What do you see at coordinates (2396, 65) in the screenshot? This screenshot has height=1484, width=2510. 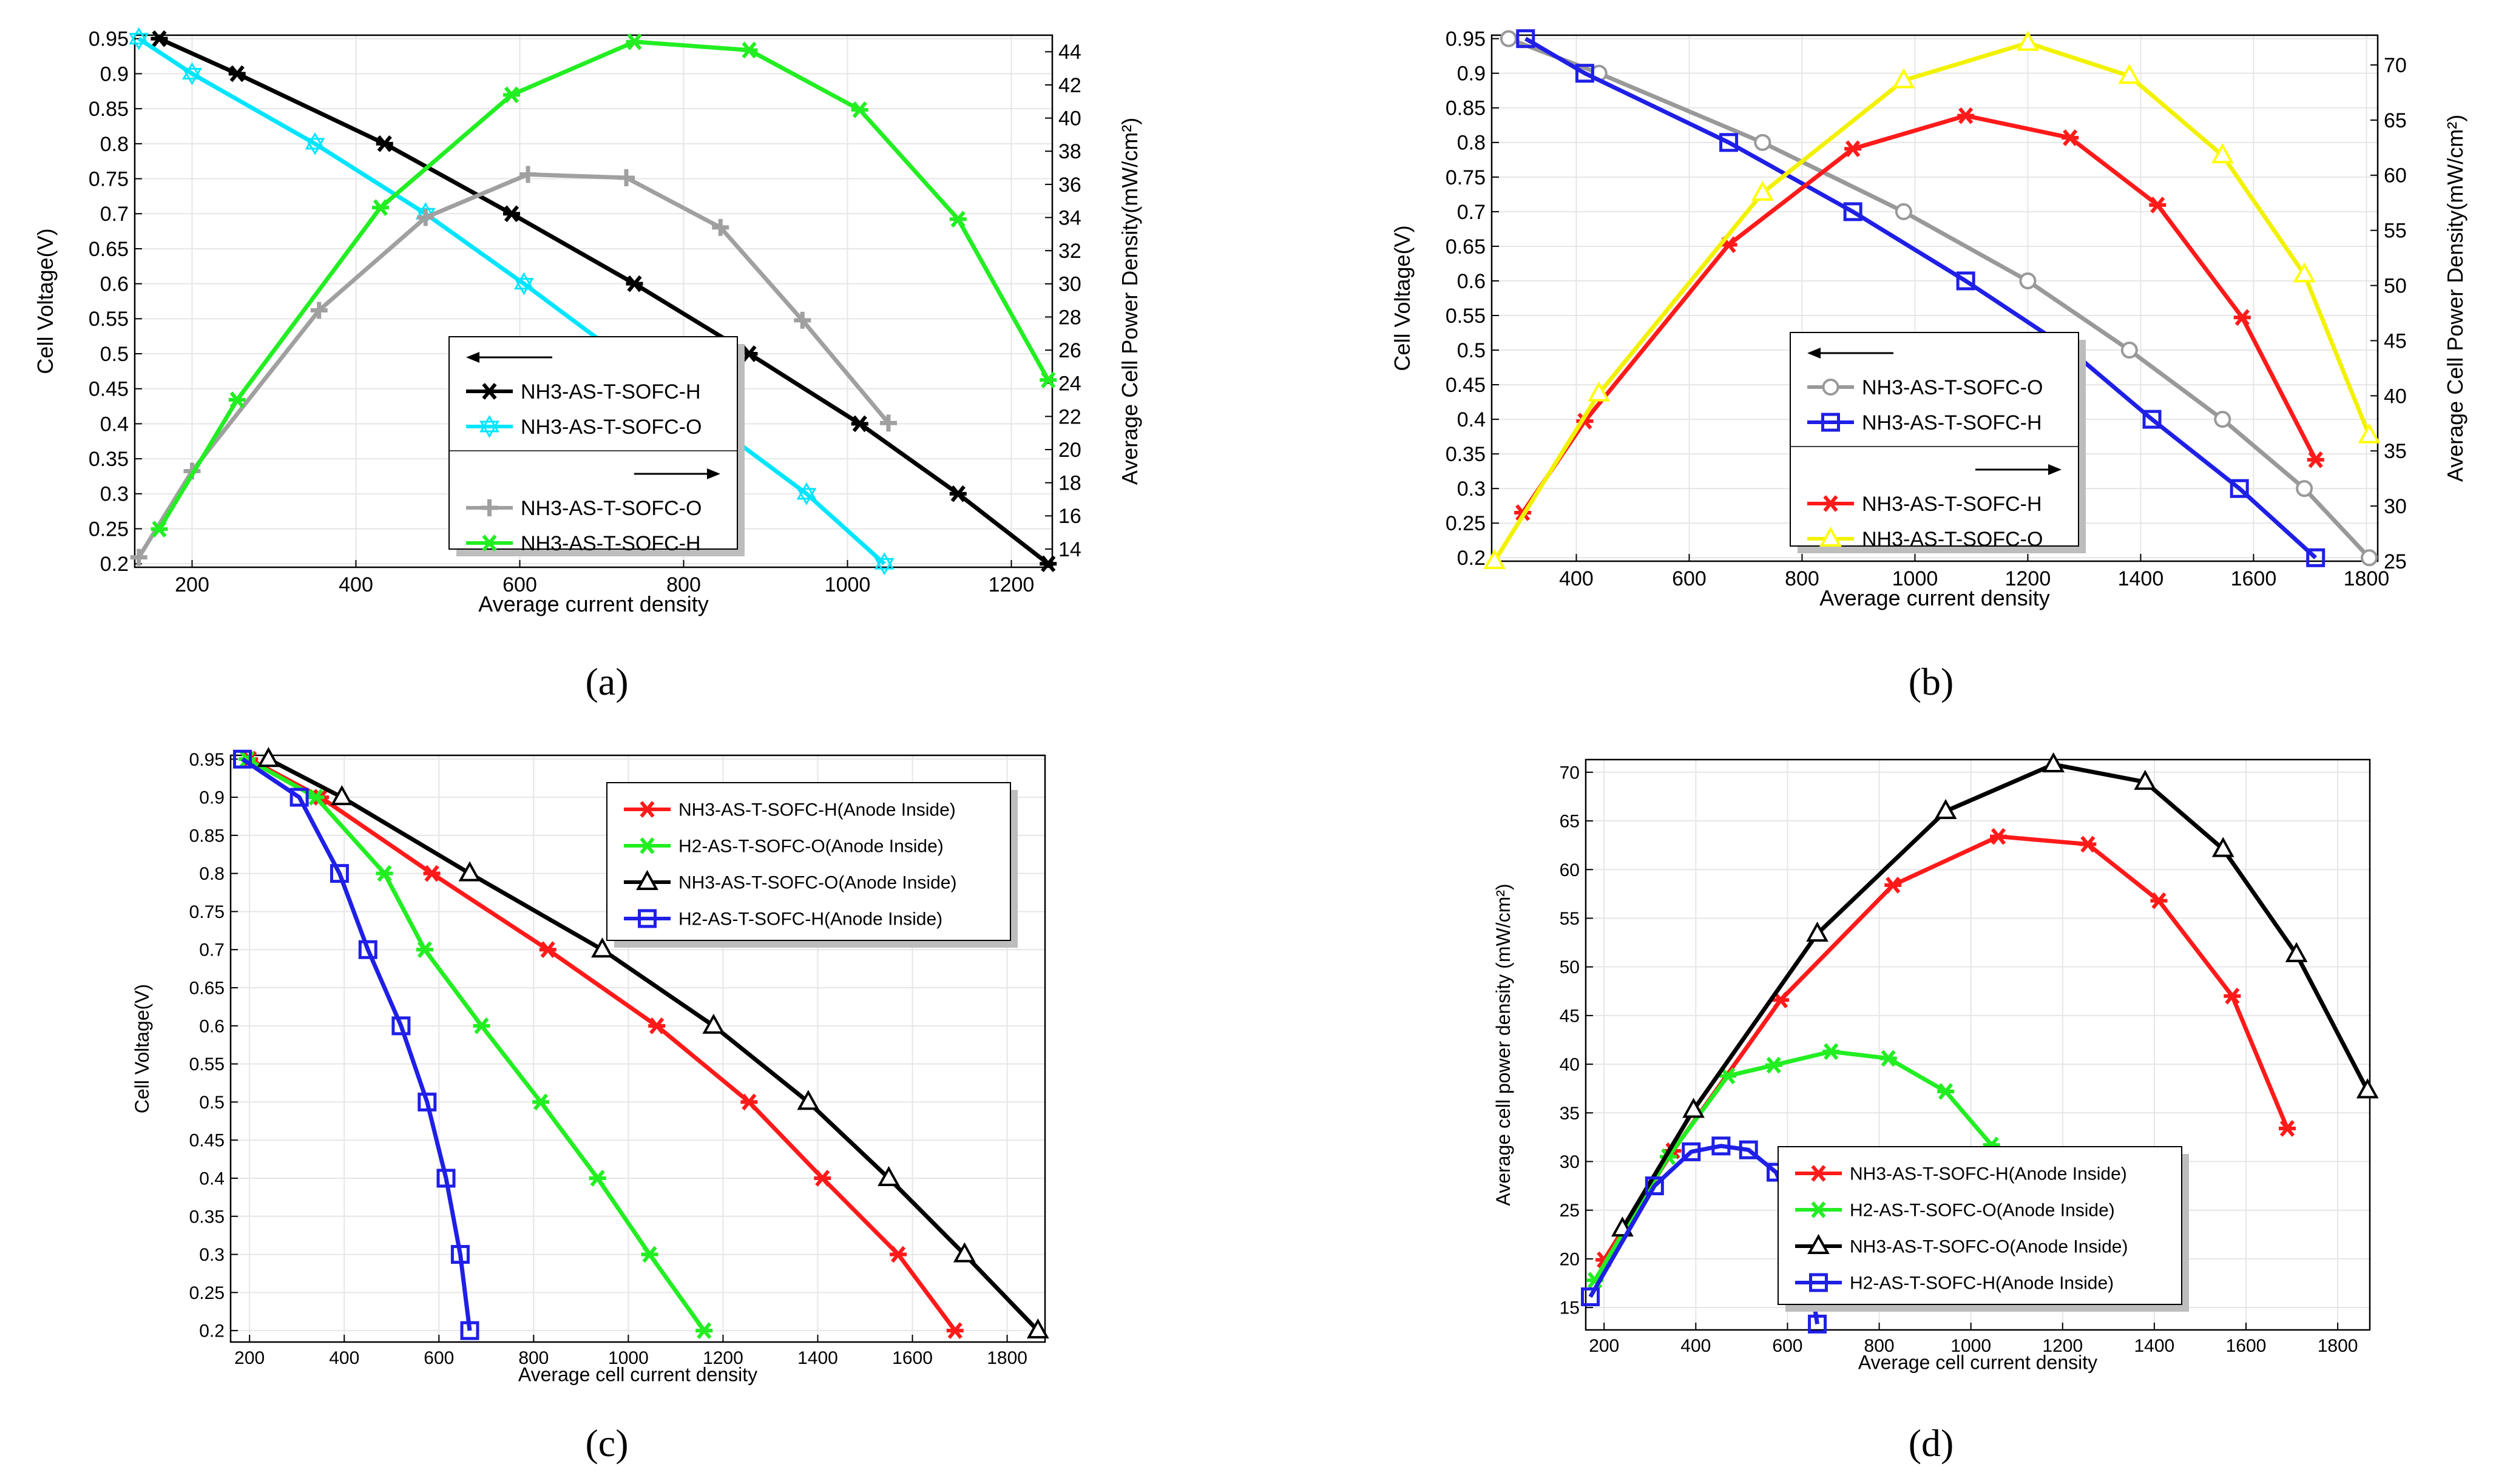 I see `y2-tick-label: 70` at bounding box center [2396, 65].